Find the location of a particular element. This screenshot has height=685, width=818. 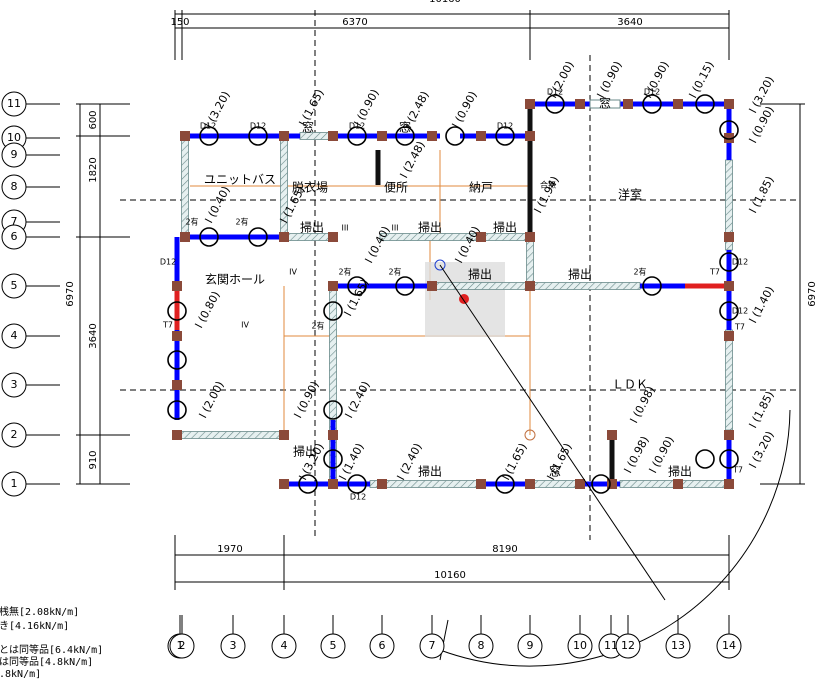

label: 6370 is located at coordinates (354, 22).